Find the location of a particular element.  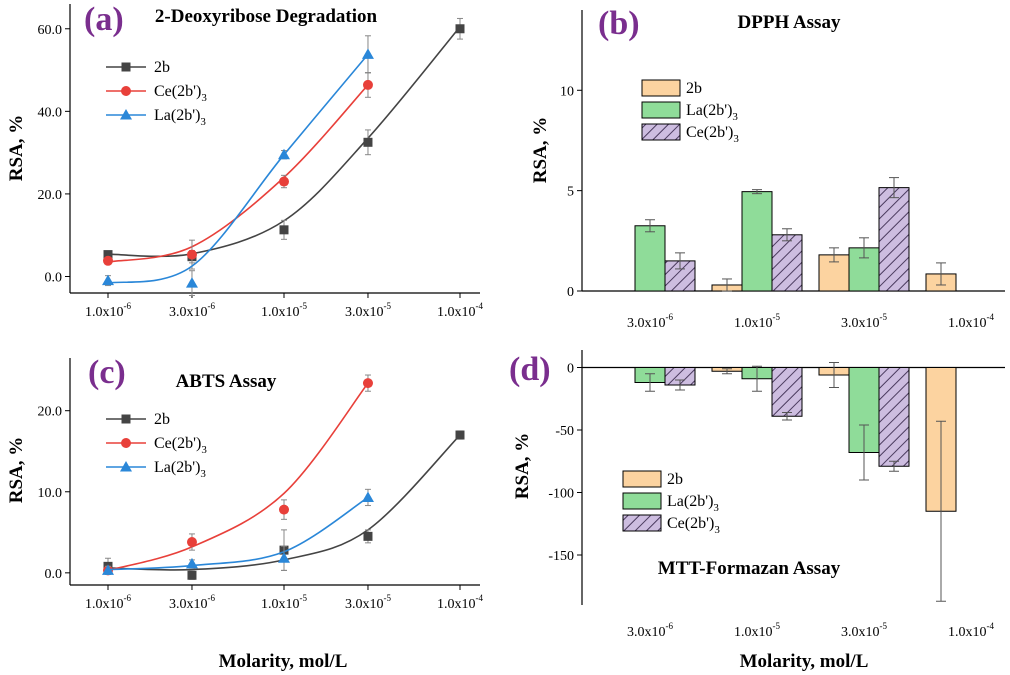

y-tick-label: -50 is located at coordinates (564, 431).